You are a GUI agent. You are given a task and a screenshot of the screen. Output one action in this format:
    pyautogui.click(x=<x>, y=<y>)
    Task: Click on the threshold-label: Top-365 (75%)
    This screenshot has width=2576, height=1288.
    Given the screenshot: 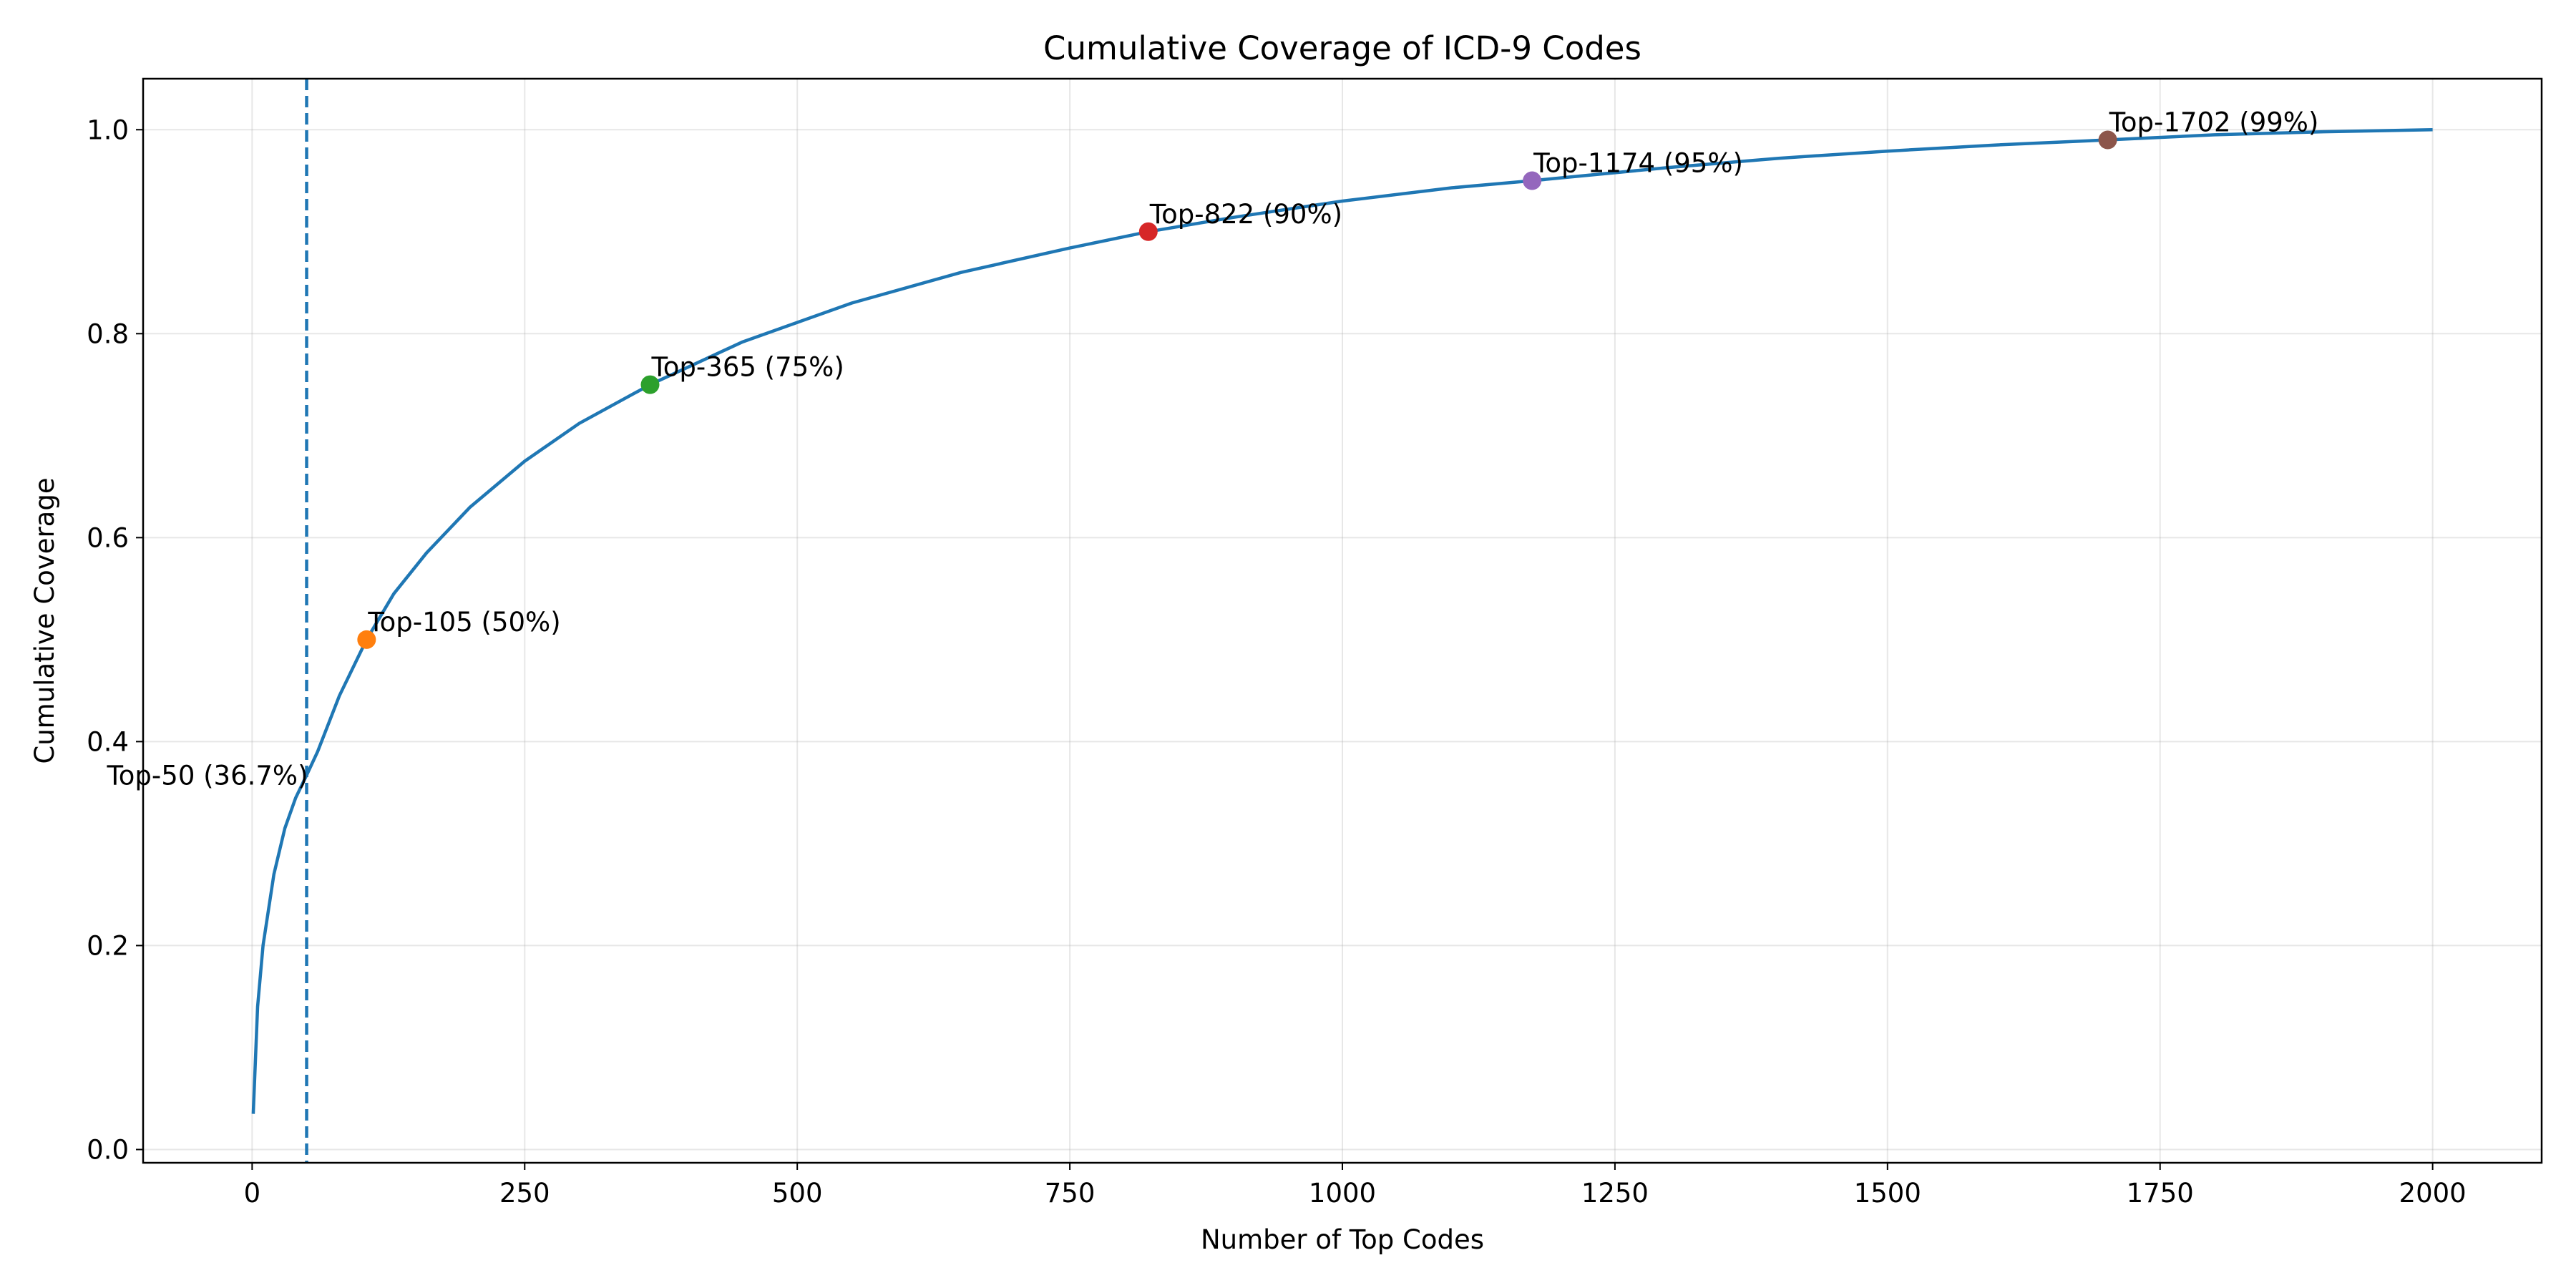 What is the action you would take?
    pyautogui.click(x=747, y=367)
    